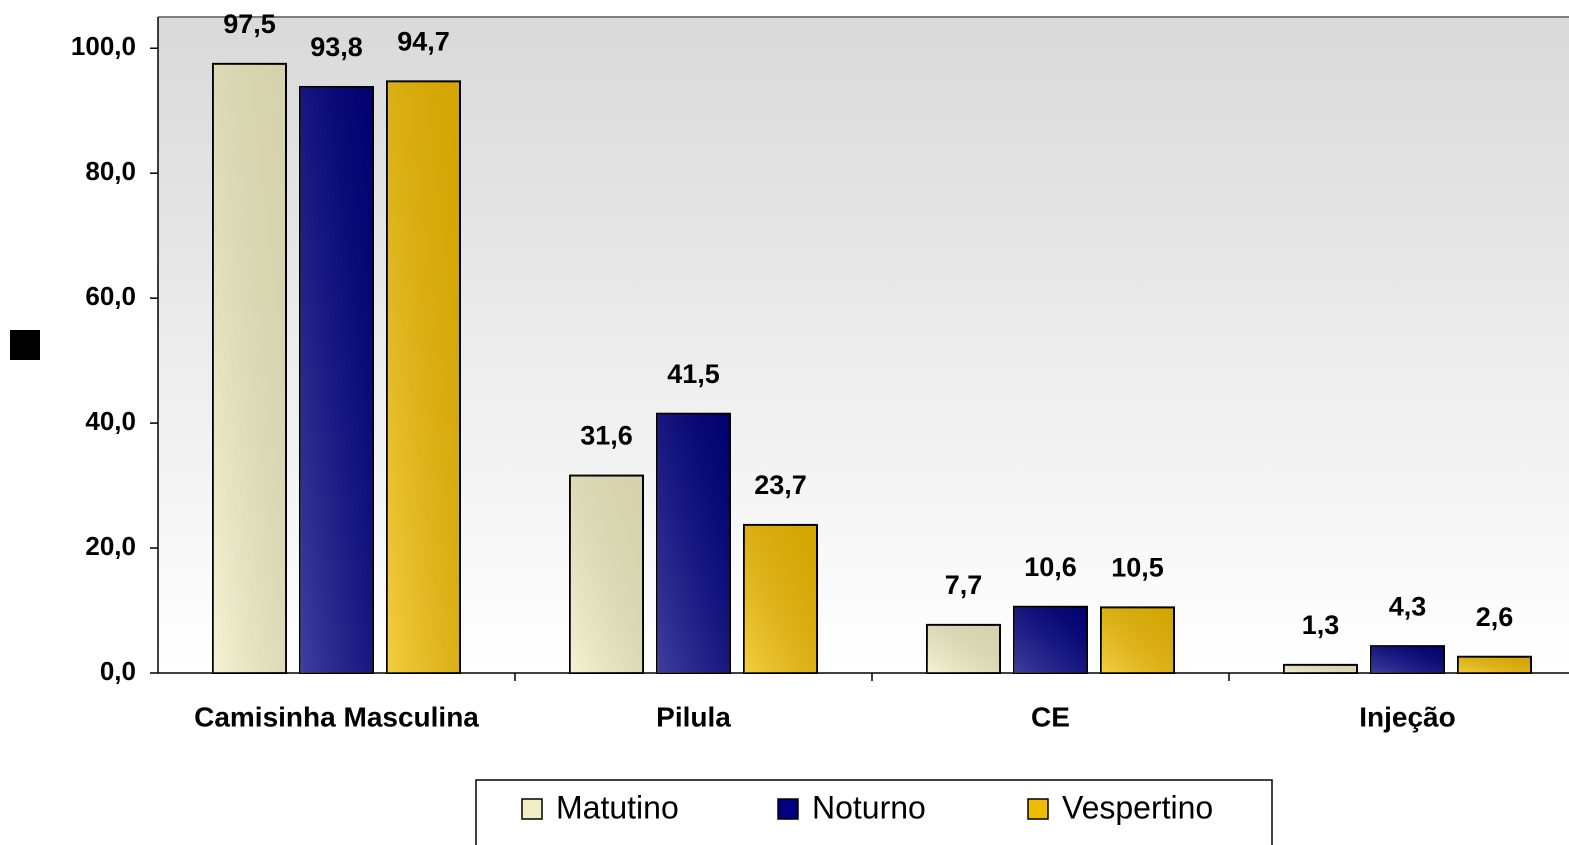  What do you see at coordinates (423, 41) in the screenshot?
I see `value-label: 94,7` at bounding box center [423, 41].